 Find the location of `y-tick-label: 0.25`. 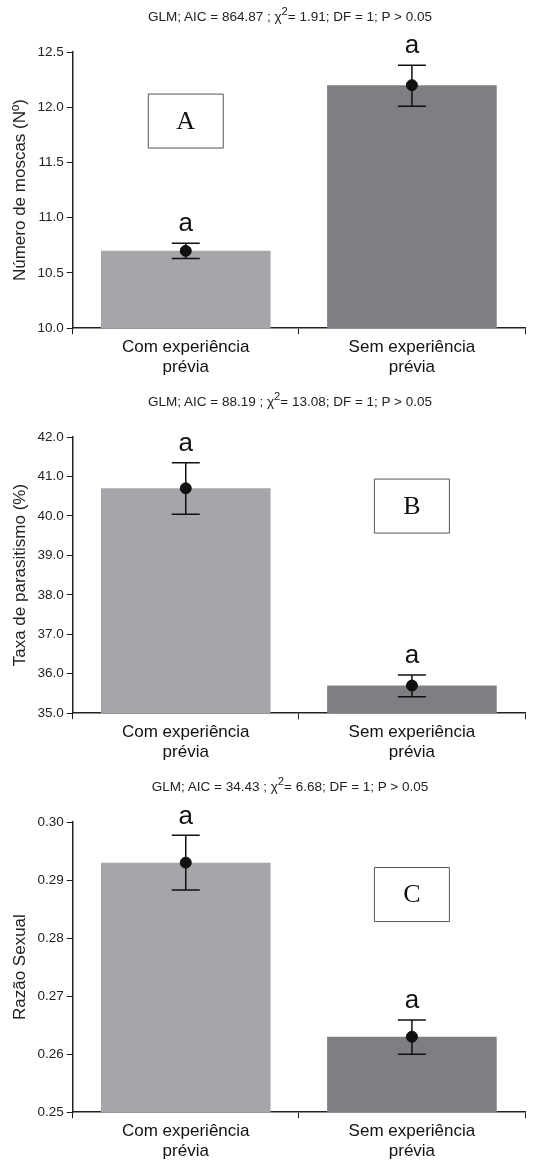

y-tick-label: 0.25 is located at coordinates (50, 1111).